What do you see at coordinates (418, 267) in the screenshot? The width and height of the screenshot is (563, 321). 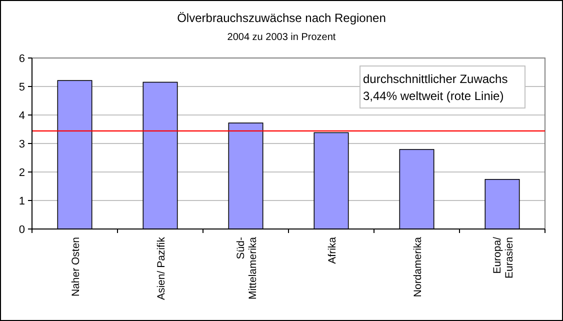 I see `x-tick-label: Nordamerika` at bounding box center [418, 267].